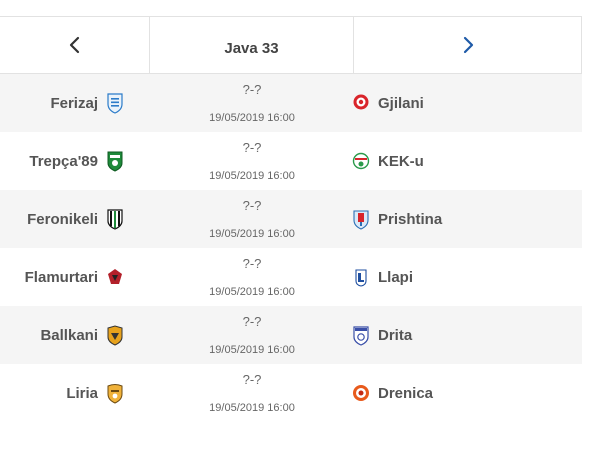 This screenshot has height=467, width=614. I want to click on match-row: Liria ?-? 19/05/2019 16:00 Drenica, so click(291, 393).